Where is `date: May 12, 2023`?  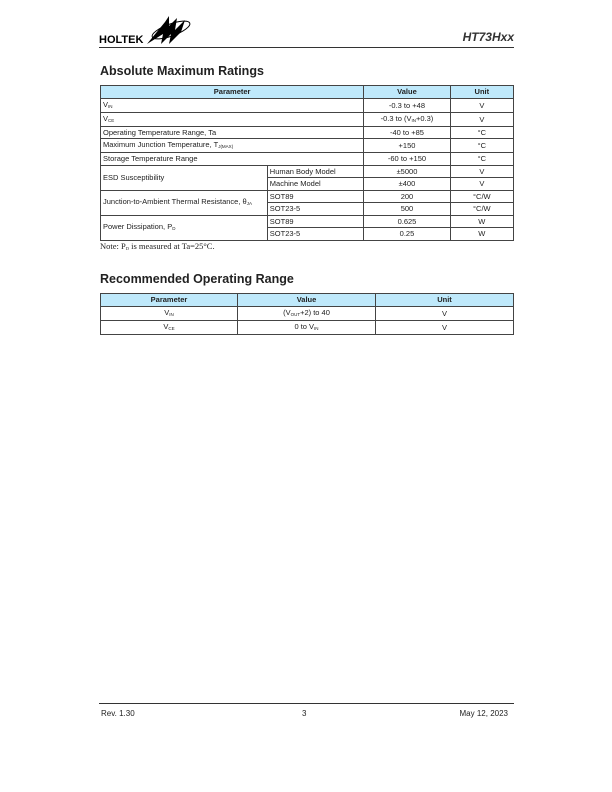 date: May 12, 2023 is located at coordinates (483, 713).